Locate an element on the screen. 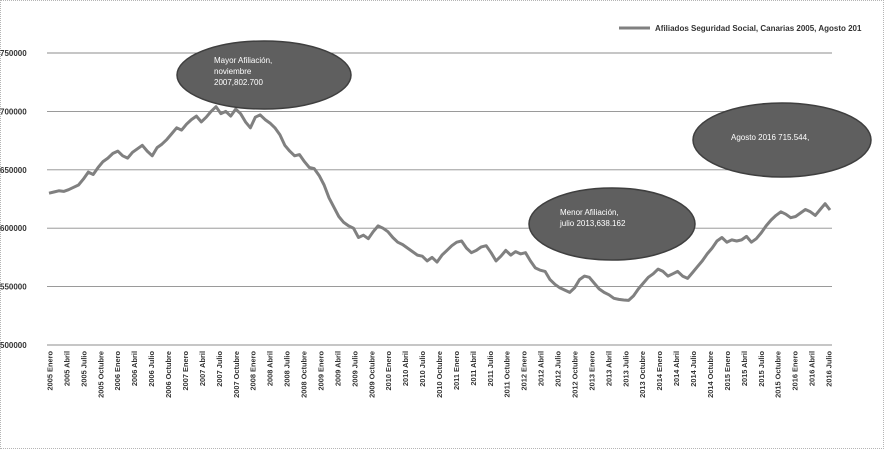  x-tick-label: 2008 Julio is located at coordinates (287, 369).